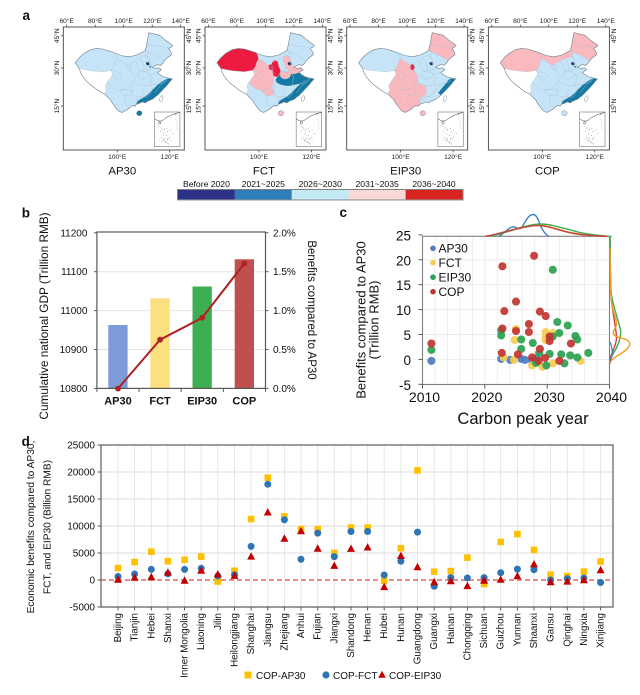 Image resolution: width=640 pixels, height=695 pixels. What do you see at coordinates (84, 554) in the screenshot?
I see `svg-text: 5000` at bounding box center [84, 554].